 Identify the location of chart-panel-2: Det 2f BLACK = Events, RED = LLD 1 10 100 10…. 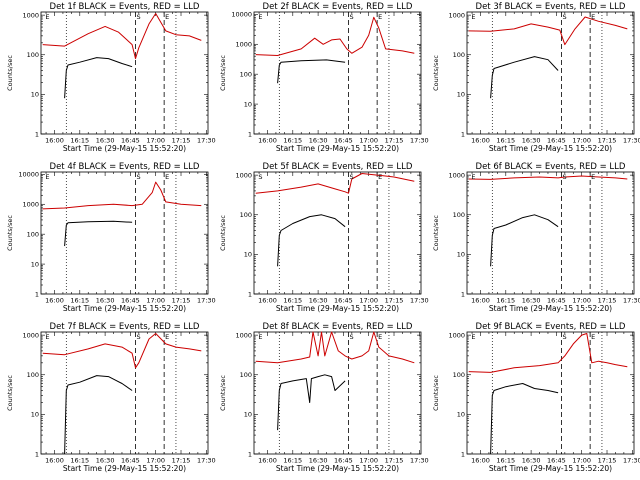
(324, 77).